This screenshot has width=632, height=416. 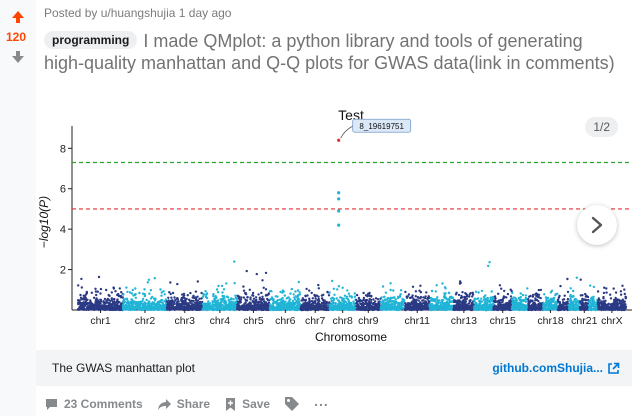 I want to click on downvote-arrow-icon, so click(x=18, y=57).